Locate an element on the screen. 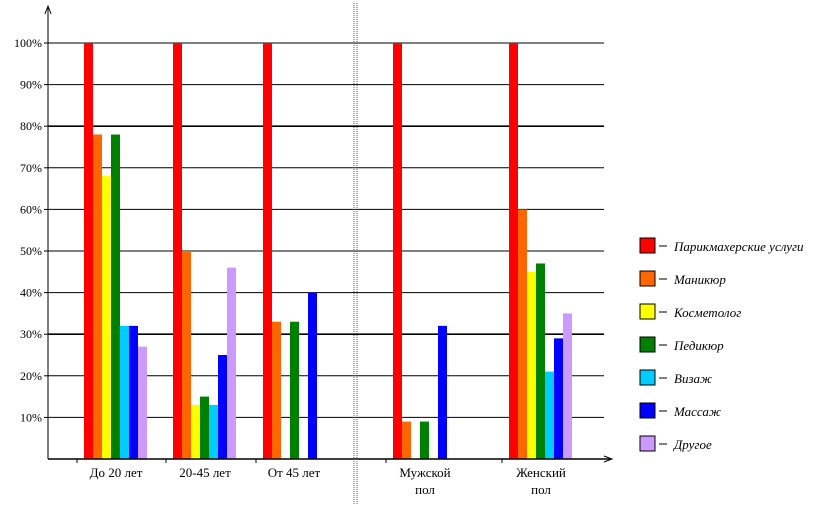 This screenshot has height=510, width=840. category-label: До 20 лет is located at coordinates (116, 472).